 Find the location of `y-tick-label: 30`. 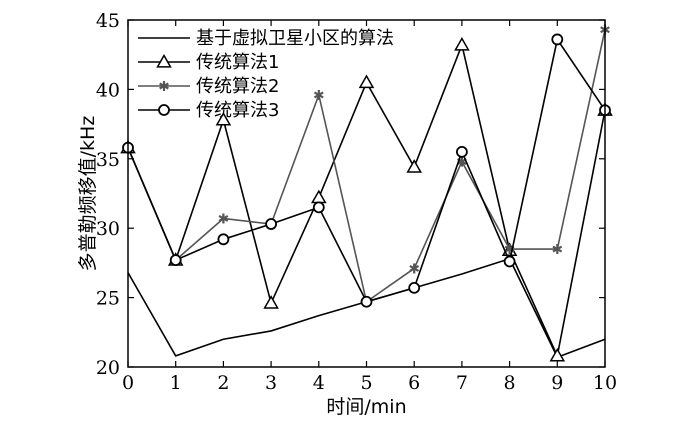

y-tick-label: 30 is located at coordinates (108, 229).